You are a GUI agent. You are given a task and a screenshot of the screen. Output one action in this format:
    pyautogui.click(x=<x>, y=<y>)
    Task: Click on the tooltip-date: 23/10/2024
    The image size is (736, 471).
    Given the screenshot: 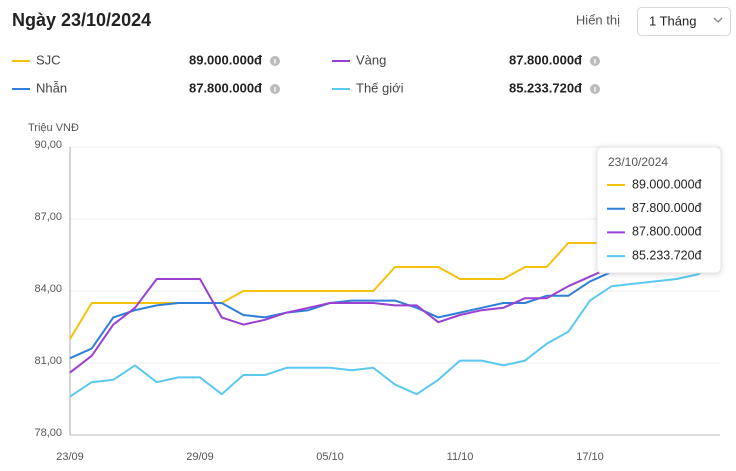 What is the action you would take?
    pyautogui.click(x=638, y=162)
    